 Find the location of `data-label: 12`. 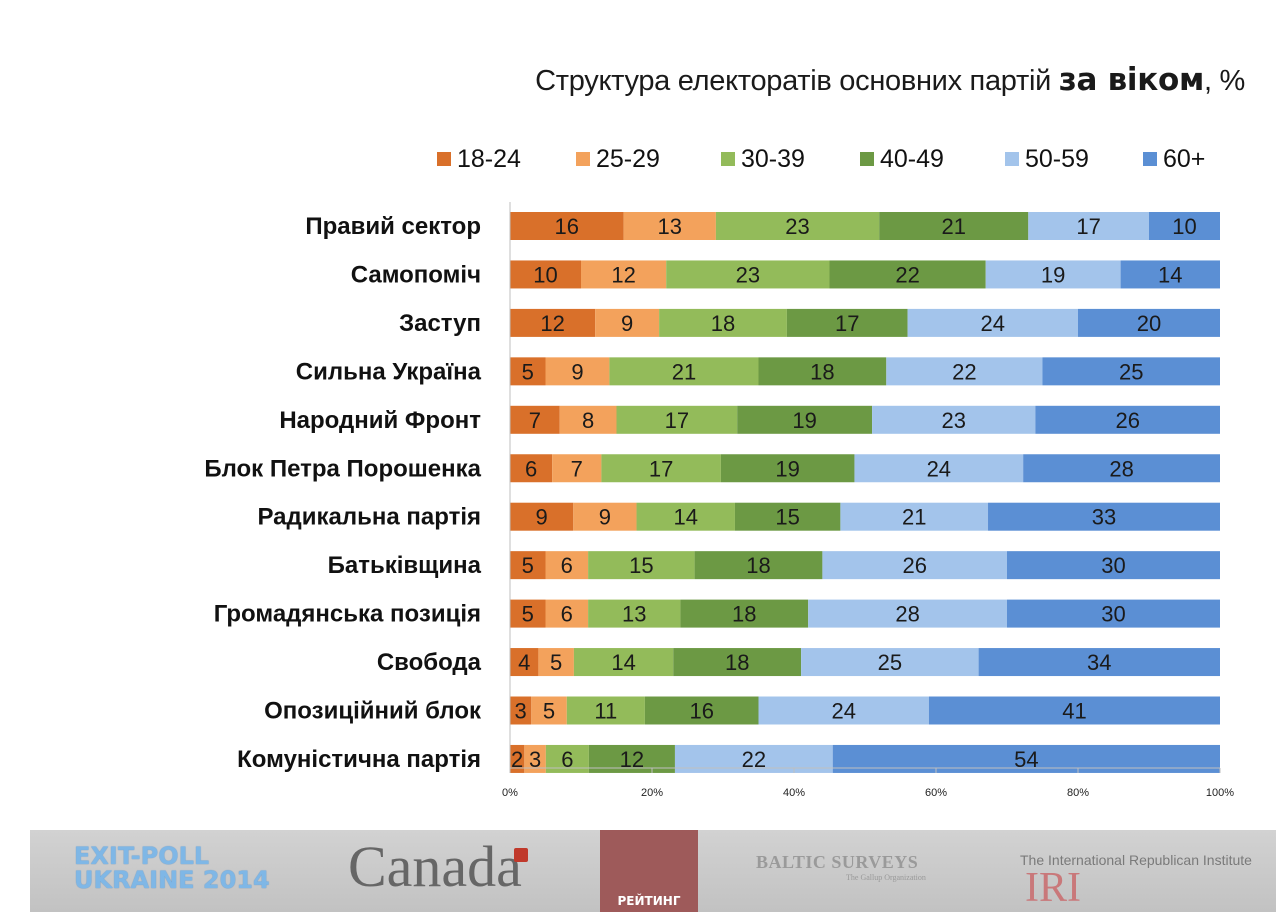

data-label: 12 is located at coordinates (552, 323).